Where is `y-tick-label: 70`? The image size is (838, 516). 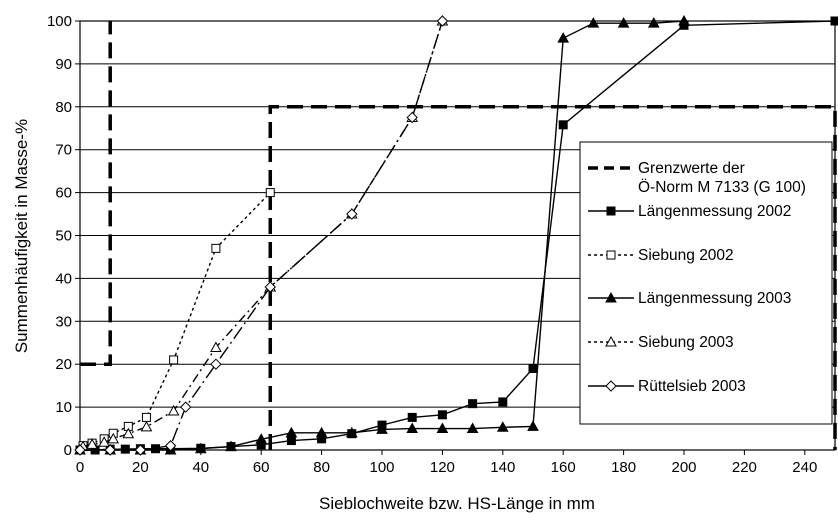
y-tick-label: 70 is located at coordinates (63, 150).